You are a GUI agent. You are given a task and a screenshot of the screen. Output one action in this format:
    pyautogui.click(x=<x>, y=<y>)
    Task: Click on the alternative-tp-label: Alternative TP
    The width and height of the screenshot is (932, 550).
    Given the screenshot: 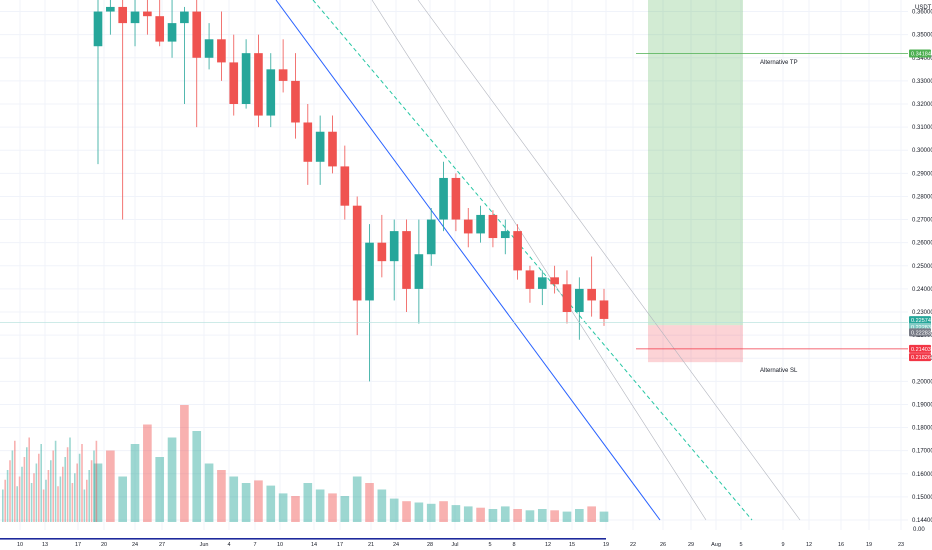 What is the action you would take?
    pyautogui.click(x=779, y=63)
    